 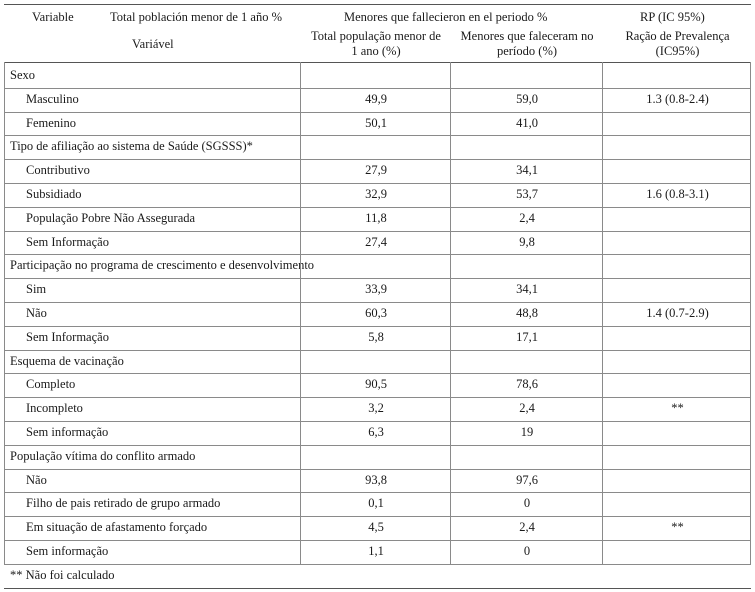 I want to click on row-label: Subsidiado, so click(x=54, y=194).